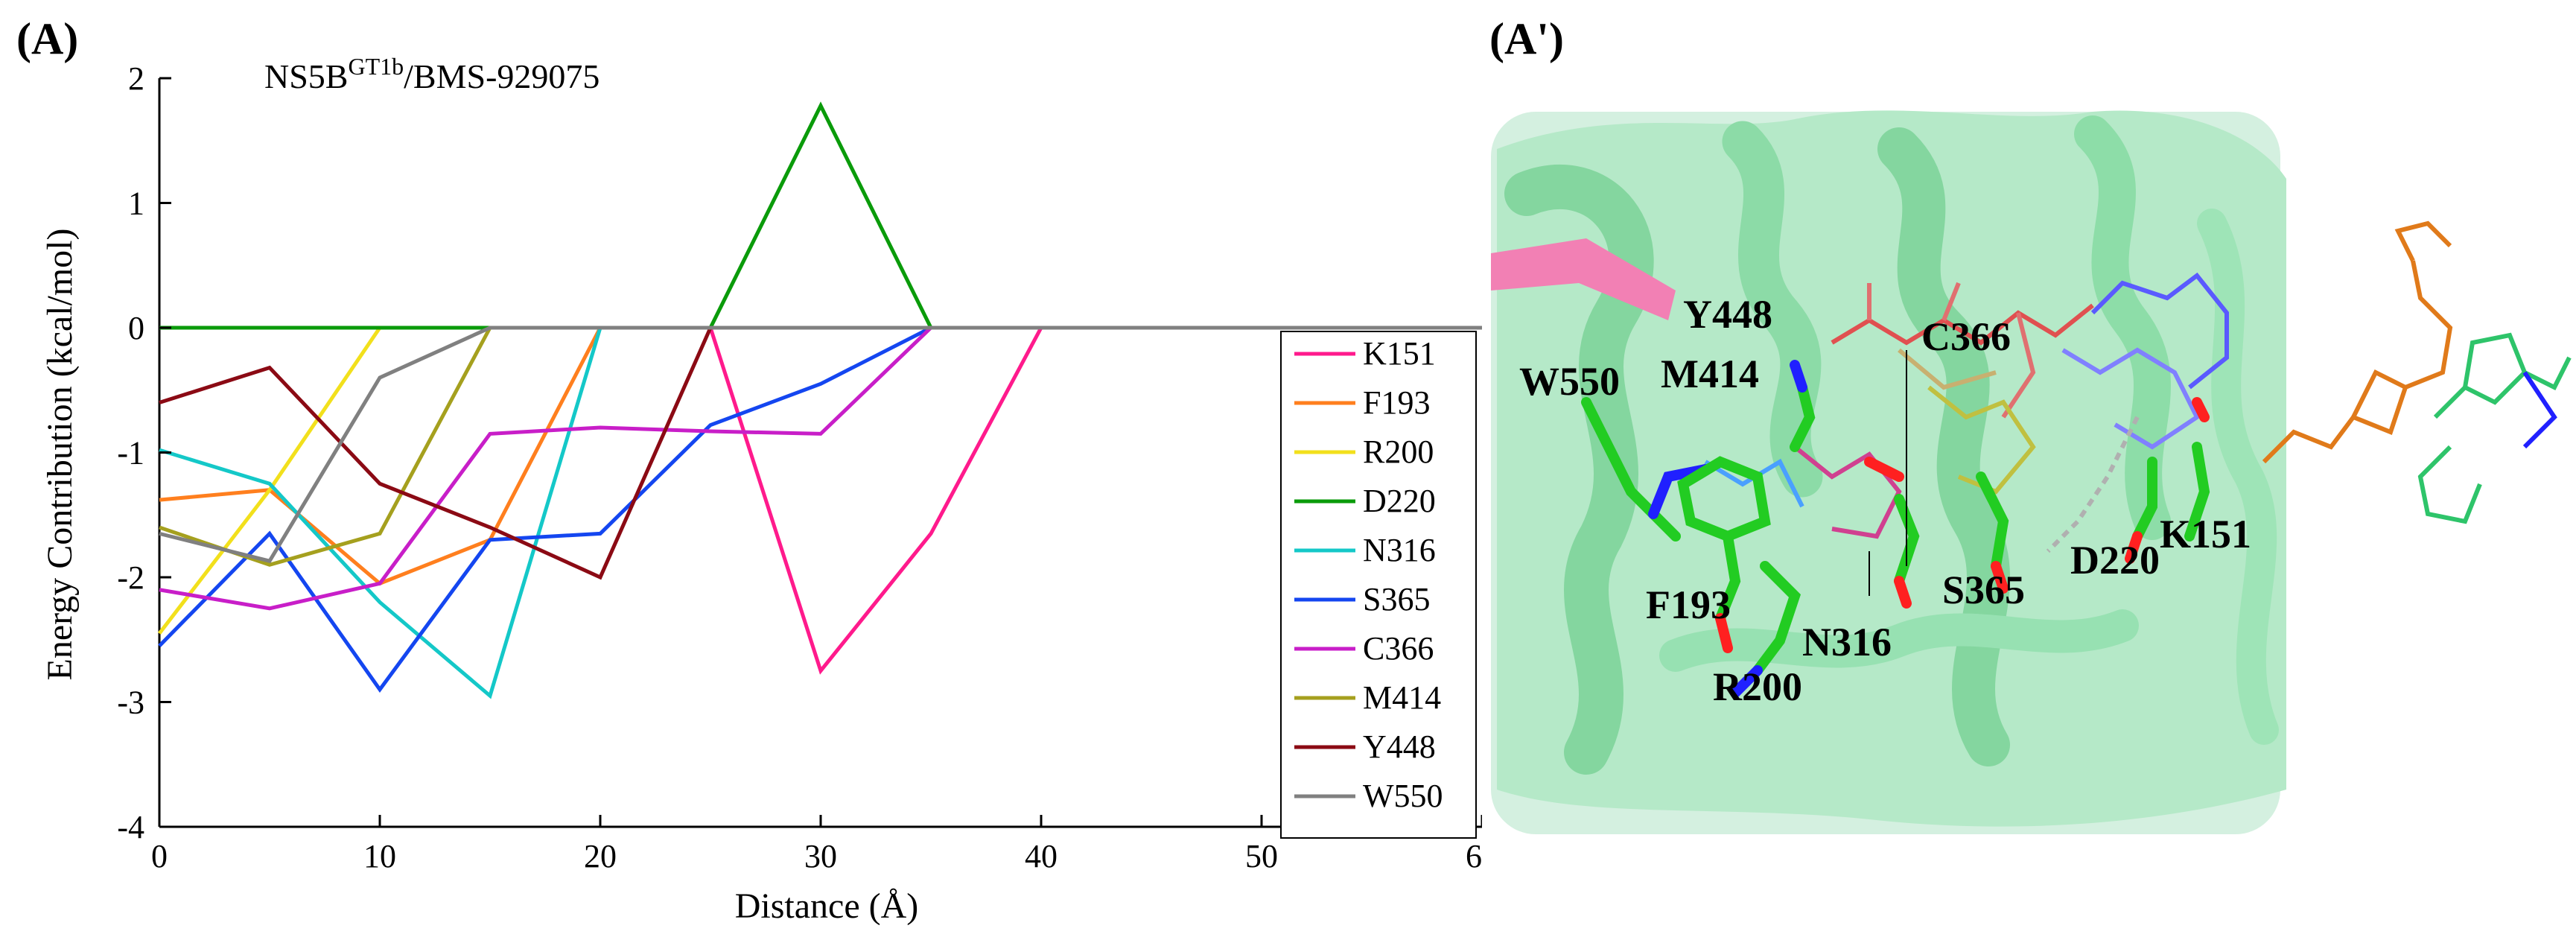 This screenshot has height=943, width=2576. Describe the element at coordinates (130, 703) in the screenshot. I see `y-tick-label: -3` at that location.